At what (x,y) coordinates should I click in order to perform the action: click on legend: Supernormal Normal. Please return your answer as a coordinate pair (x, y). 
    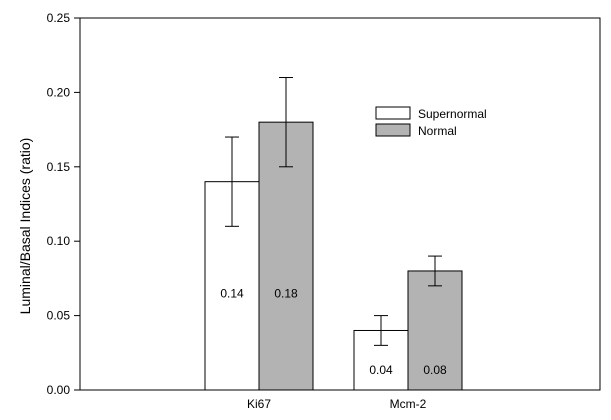
    Looking at the image, I should click on (431, 122).